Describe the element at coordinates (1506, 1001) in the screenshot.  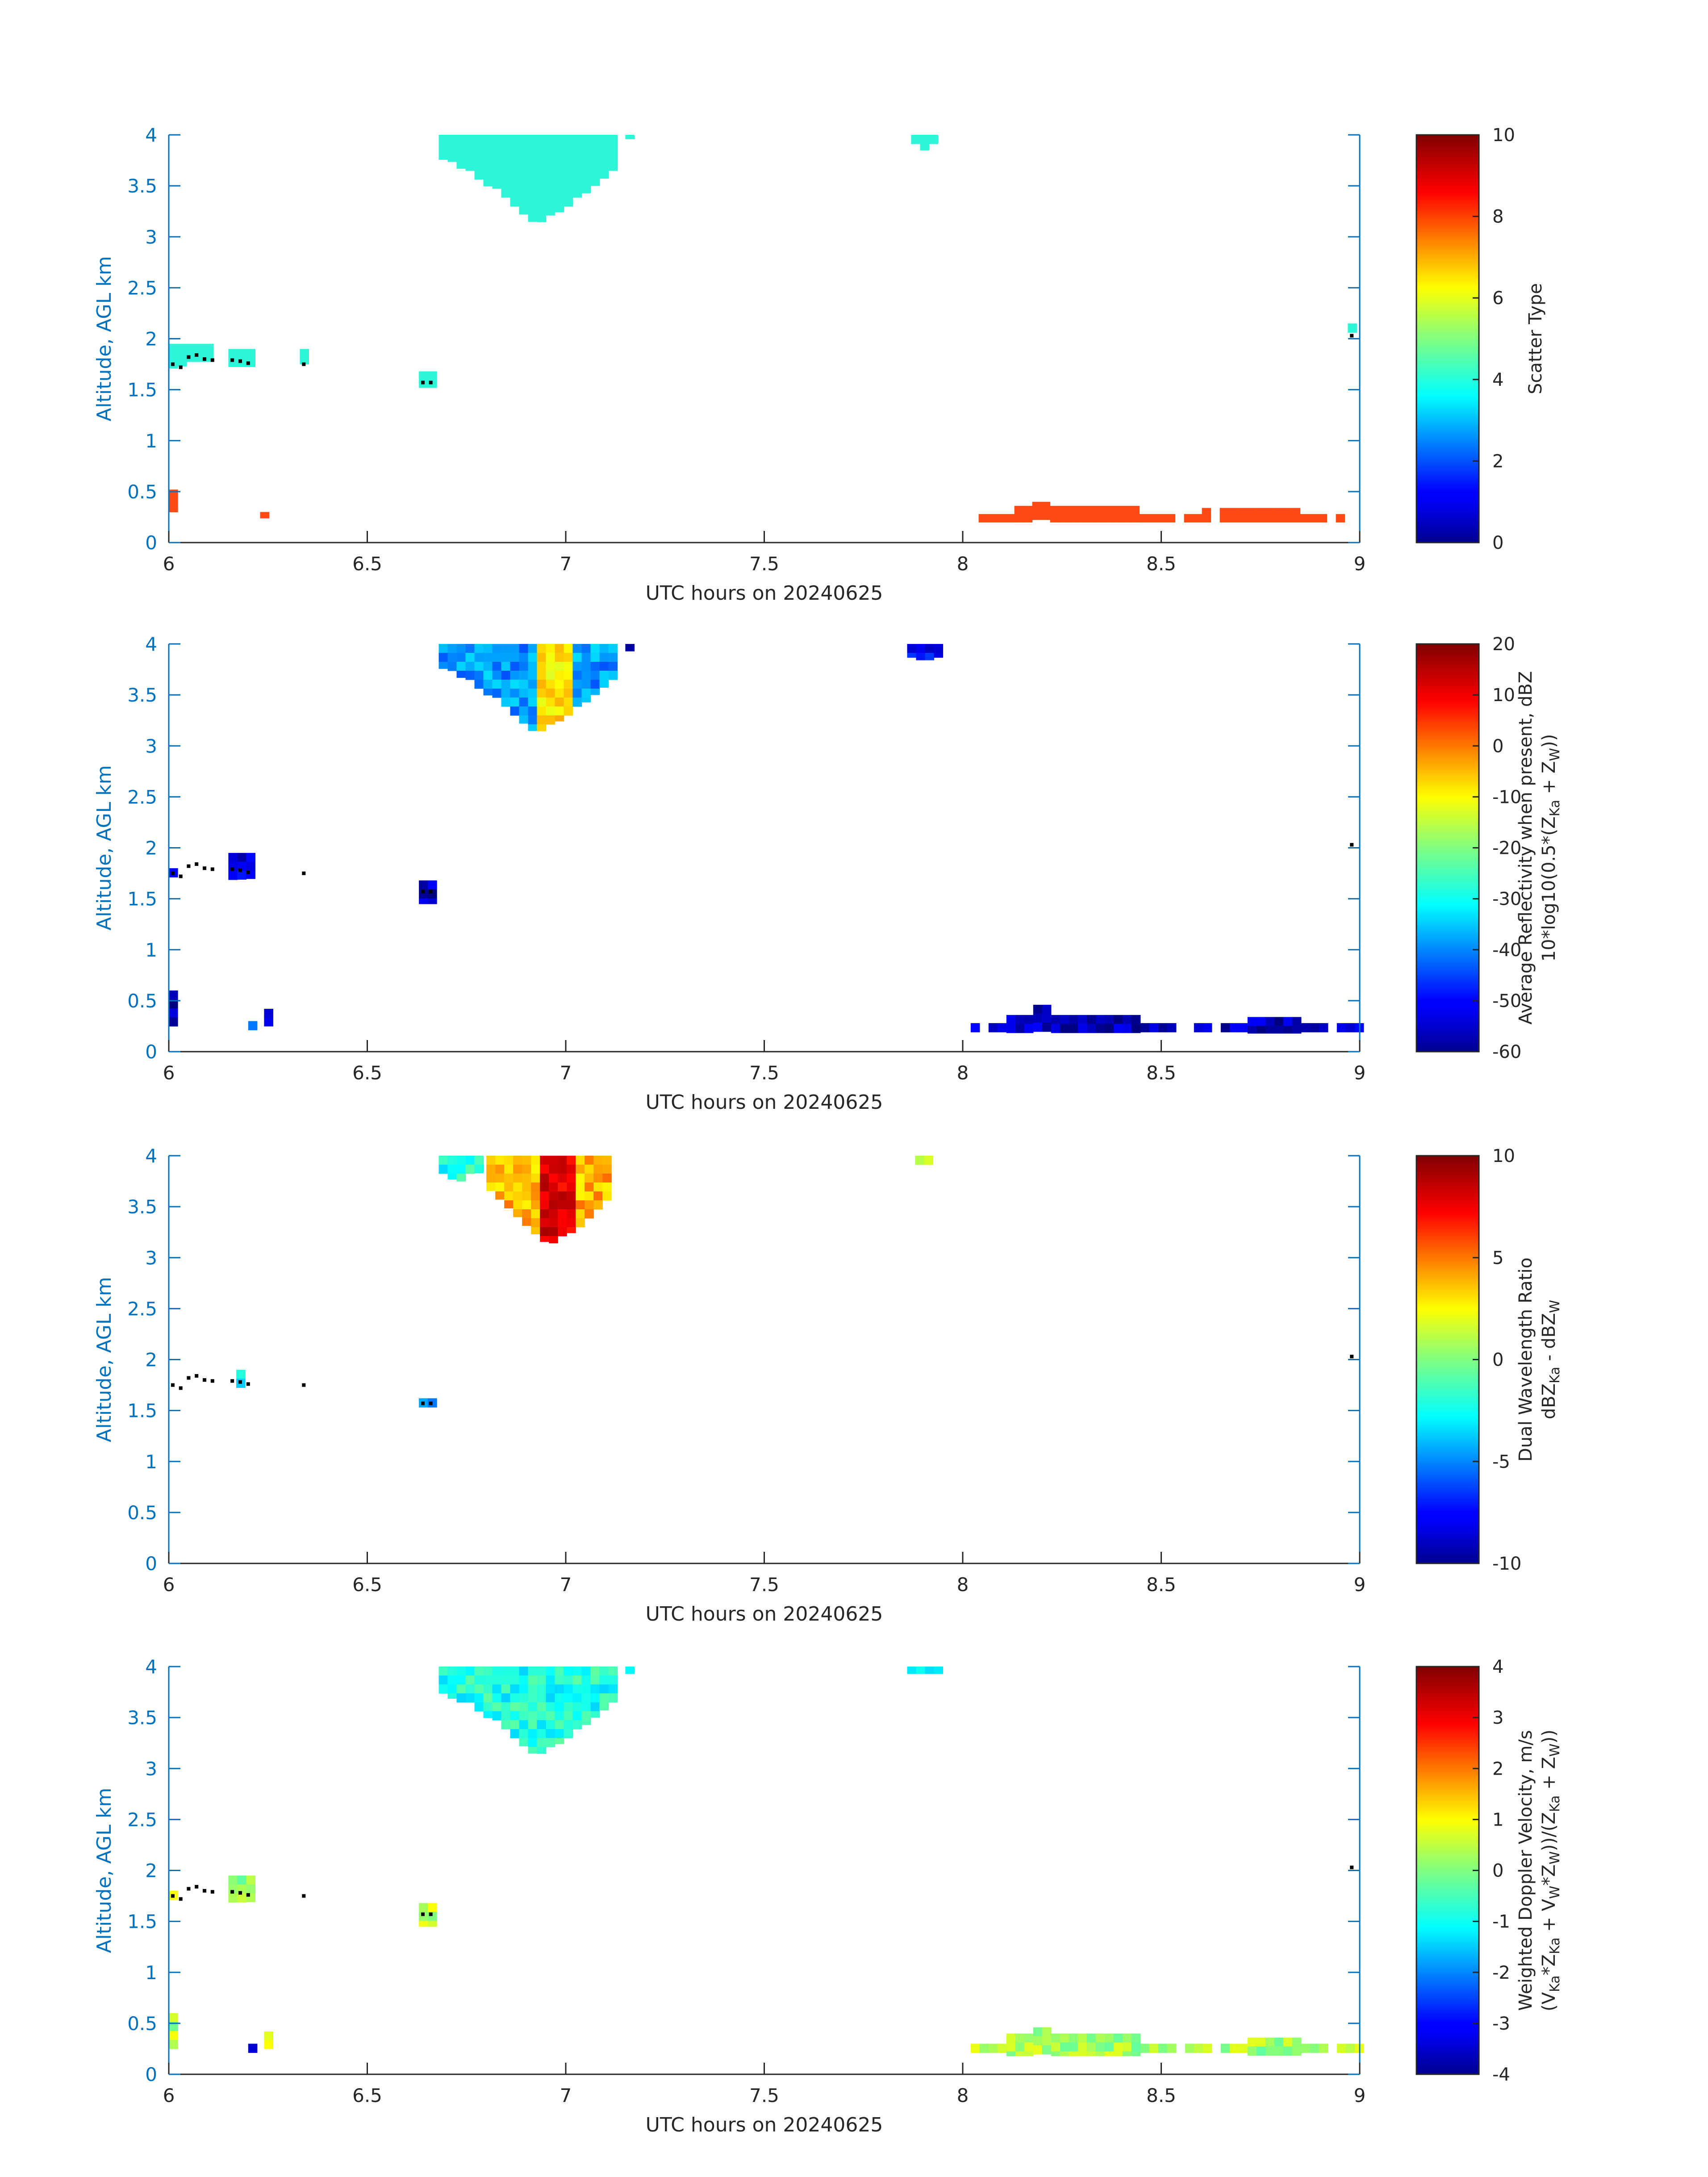
I see `colorbar-tick-label: -50` at that location.